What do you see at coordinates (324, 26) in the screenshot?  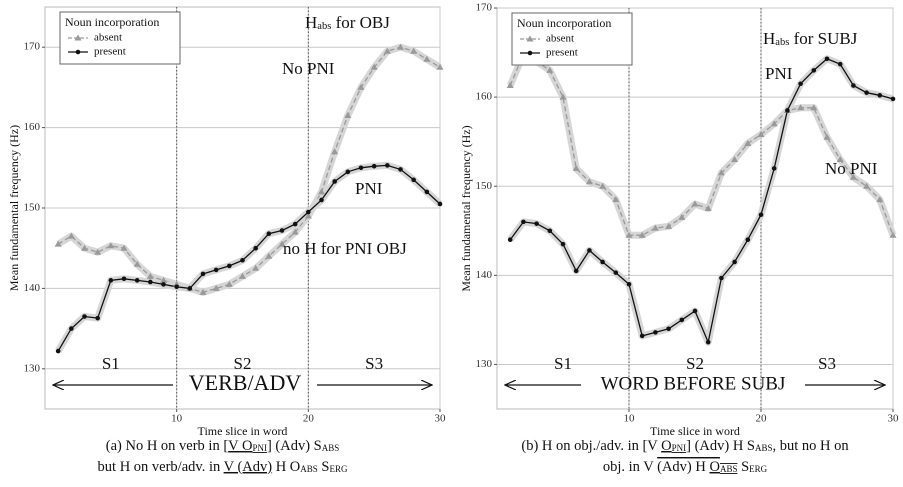 I see `subscript: abs` at bounding box center [324, 26].